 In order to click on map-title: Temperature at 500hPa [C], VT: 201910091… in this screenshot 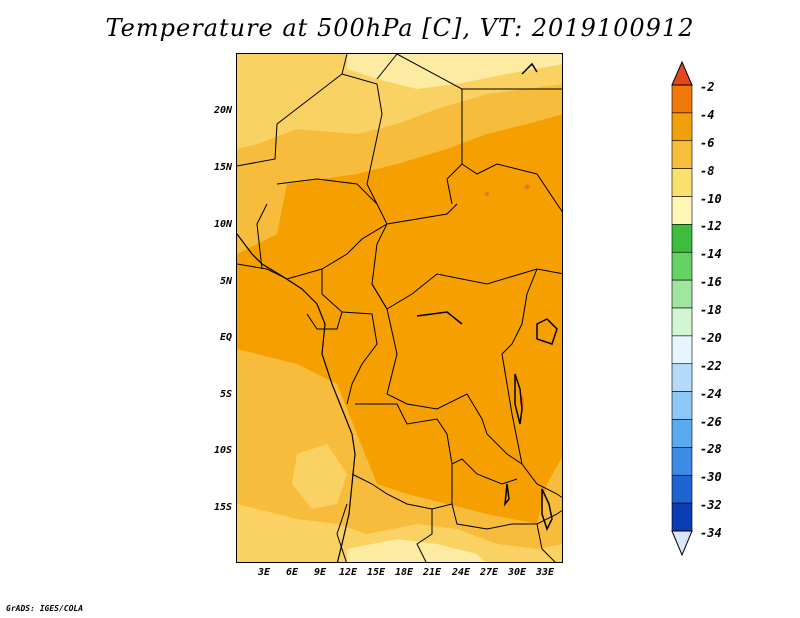, I will do `click(400, 28)`.